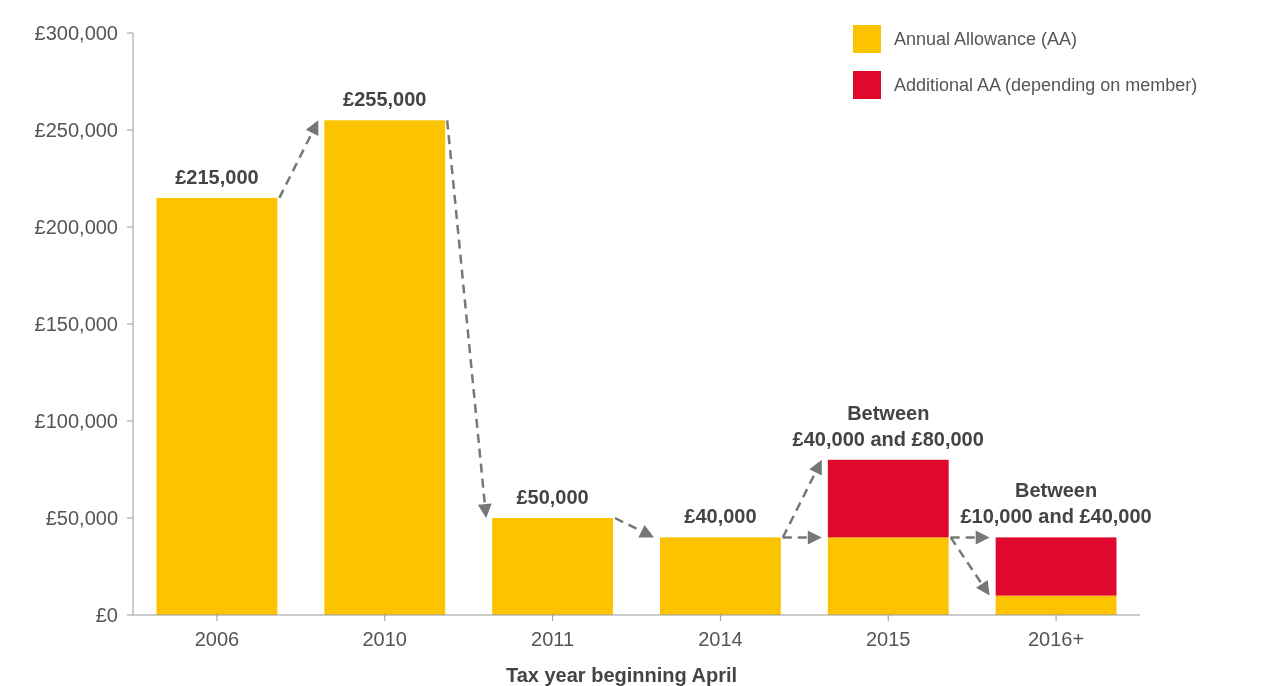 The width and height of the screenshot is (1261, 686). Describe the element at coordinates (1056, 639) in the screenshot. I see `x-tick-label: 2016+` at that location.